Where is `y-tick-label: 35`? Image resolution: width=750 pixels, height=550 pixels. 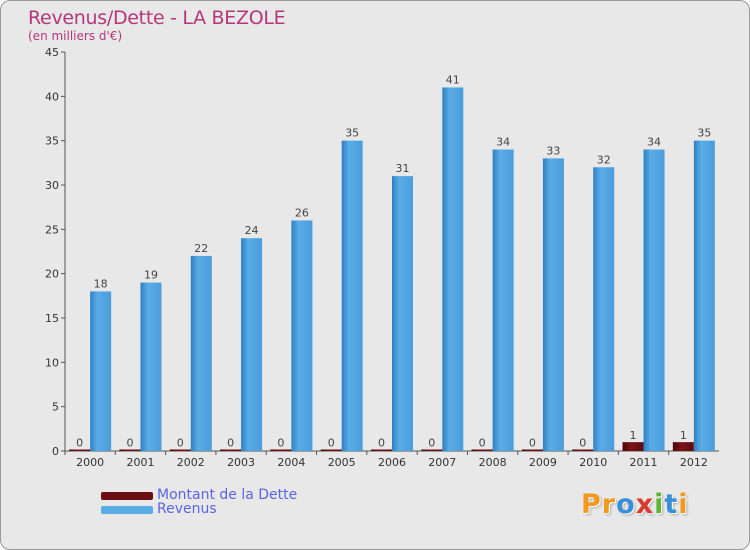 y-tick-label: 35 is located at coordinates (52, 141).